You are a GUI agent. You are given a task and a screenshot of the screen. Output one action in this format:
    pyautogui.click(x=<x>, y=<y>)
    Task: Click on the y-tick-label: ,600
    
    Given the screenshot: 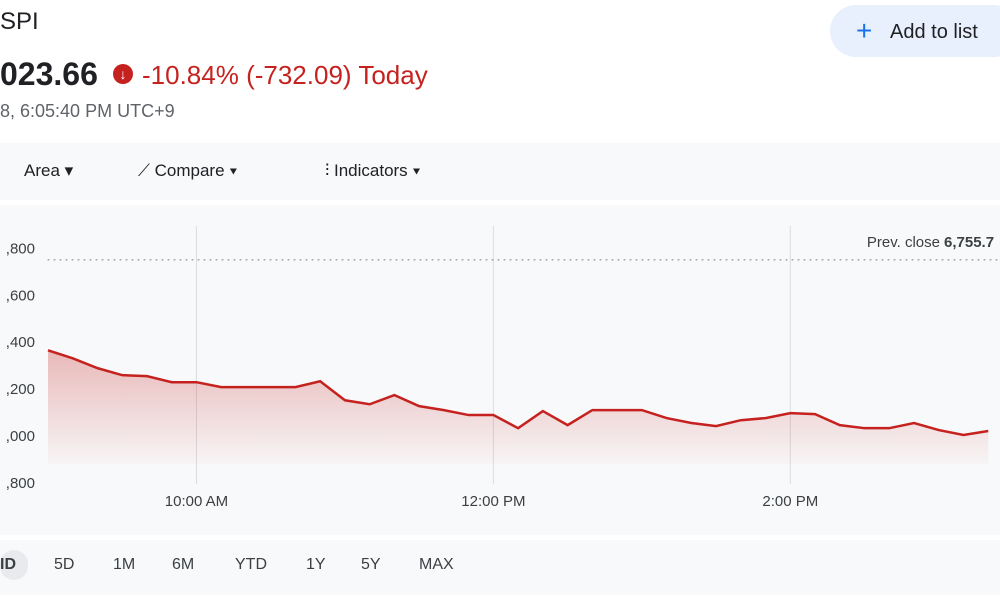 What is the action you would take?
    pyautogui.click(x=20, y=295)
    